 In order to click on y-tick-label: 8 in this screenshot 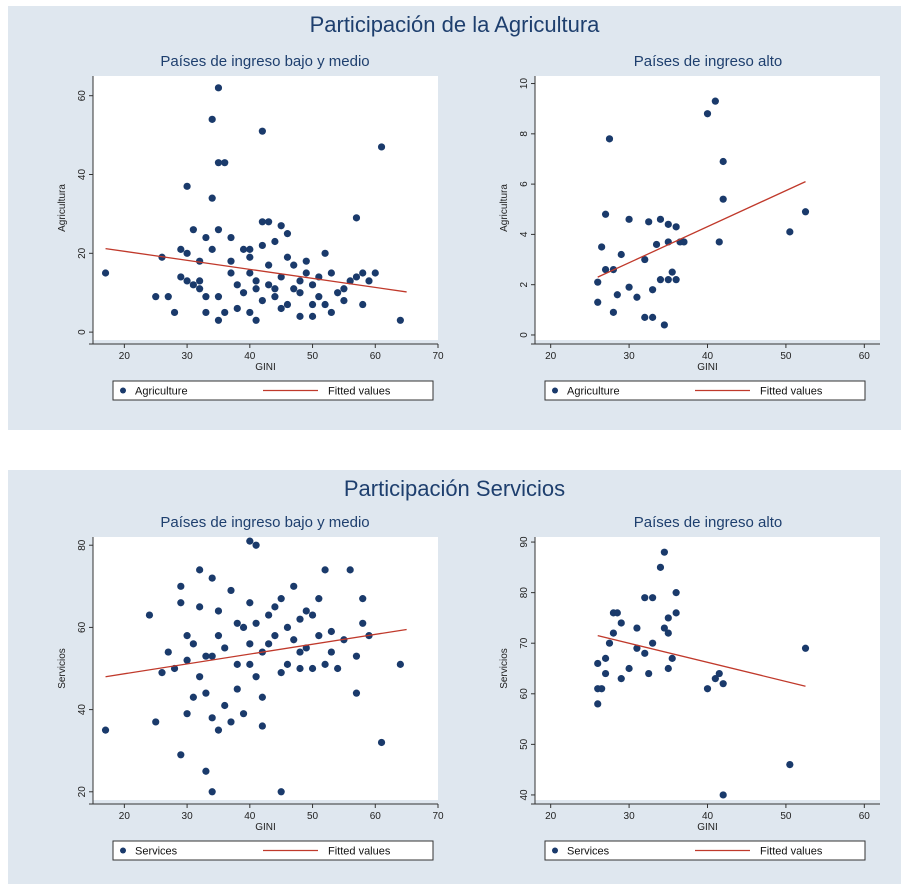, I will do `click(524, 134)`.